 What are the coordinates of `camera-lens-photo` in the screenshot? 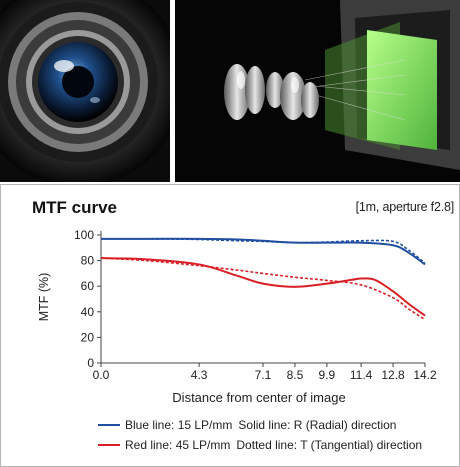 It's located at (85, 91).